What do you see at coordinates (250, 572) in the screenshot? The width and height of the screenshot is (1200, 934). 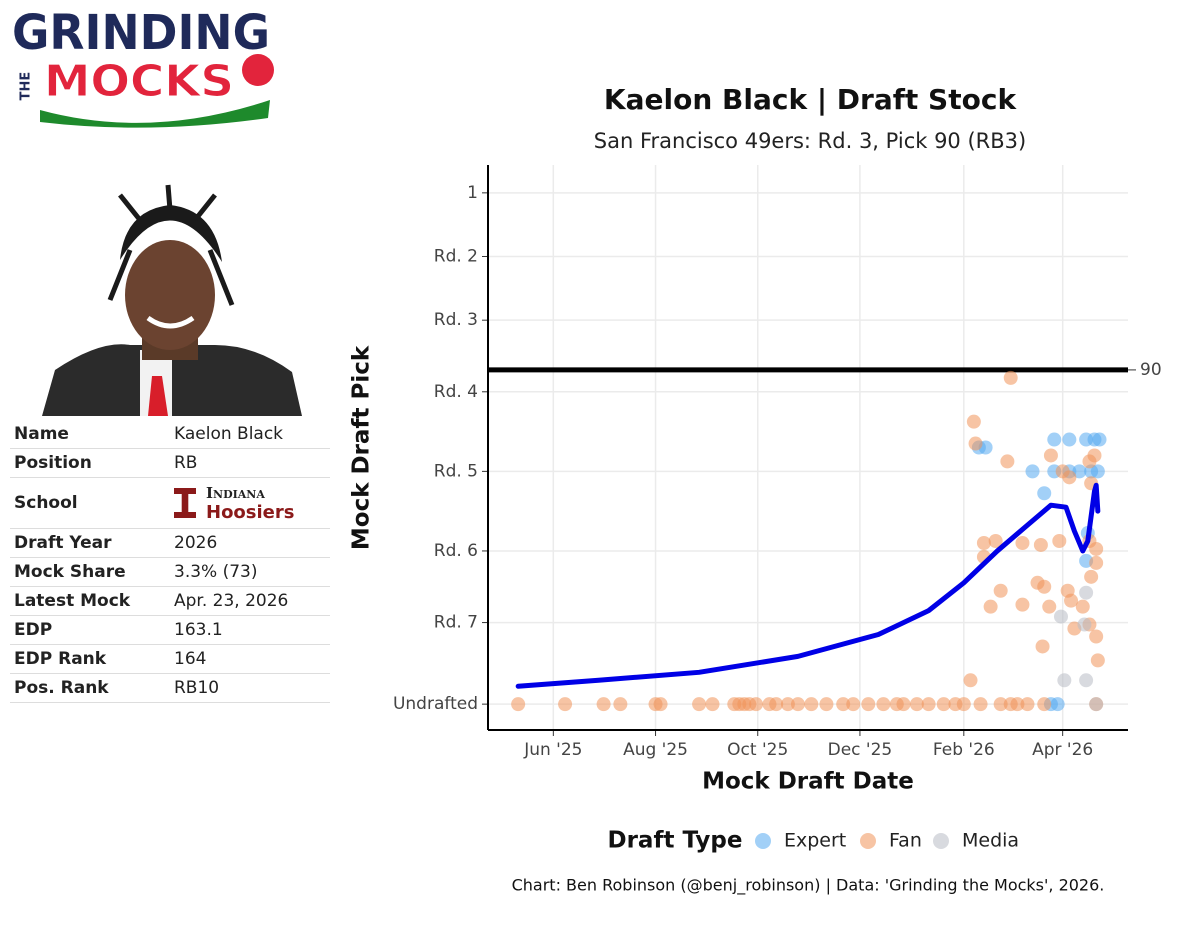 I see `row-value: 3.3% (73)` at bounding box center [250, 572].